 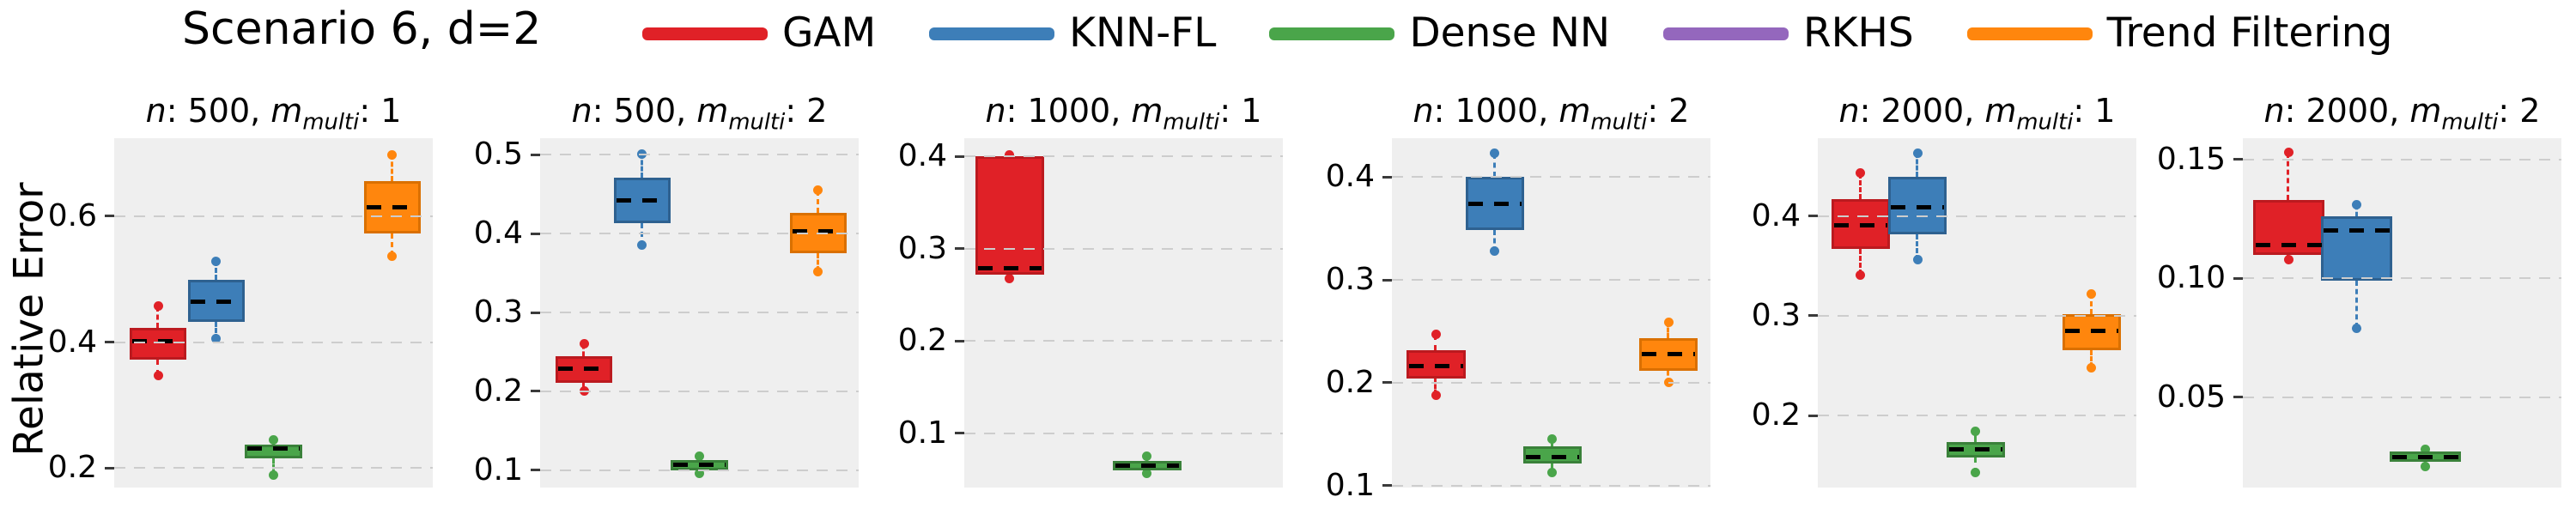 I want to click on legend-label-gam: GAM, so click(x=830, y=33).